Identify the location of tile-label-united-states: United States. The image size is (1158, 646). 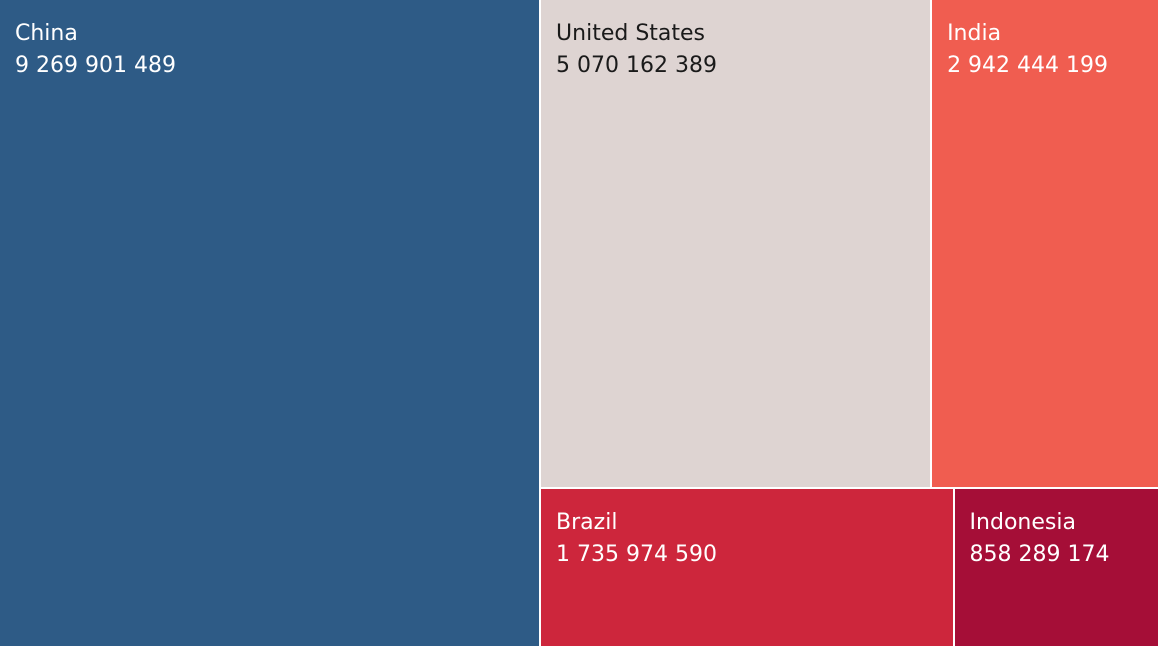
(631, 33).